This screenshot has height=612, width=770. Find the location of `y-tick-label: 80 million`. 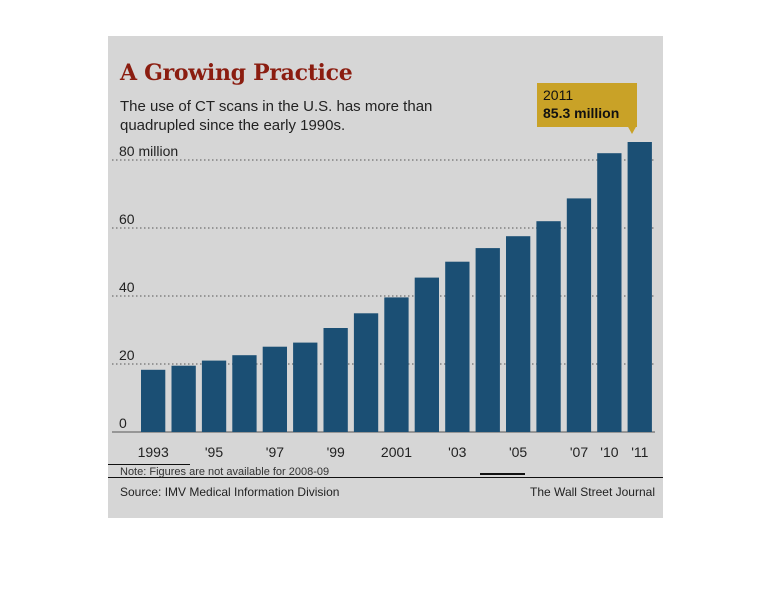

y-tick-label: 80 million is located at coordinates (148, 151).